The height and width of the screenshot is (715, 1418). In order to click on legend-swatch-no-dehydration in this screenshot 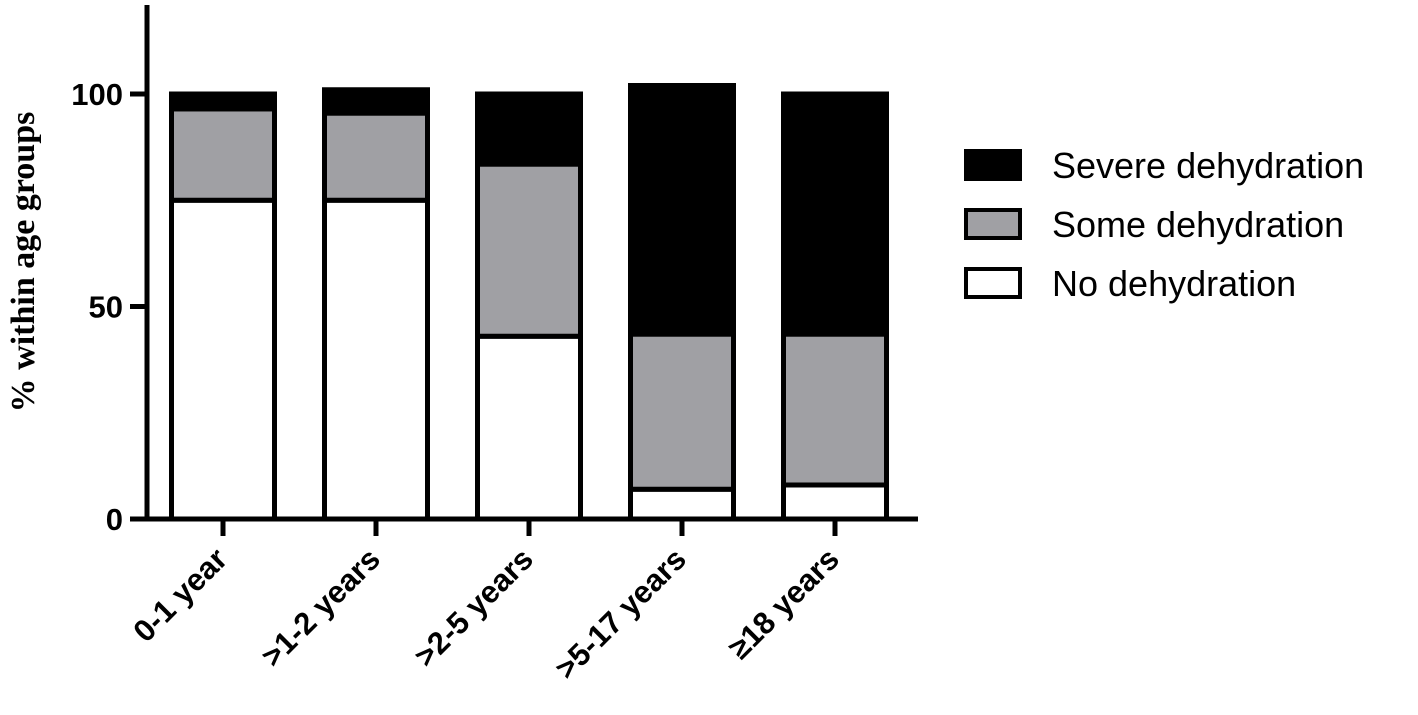, I will do `click(993, 283)`.